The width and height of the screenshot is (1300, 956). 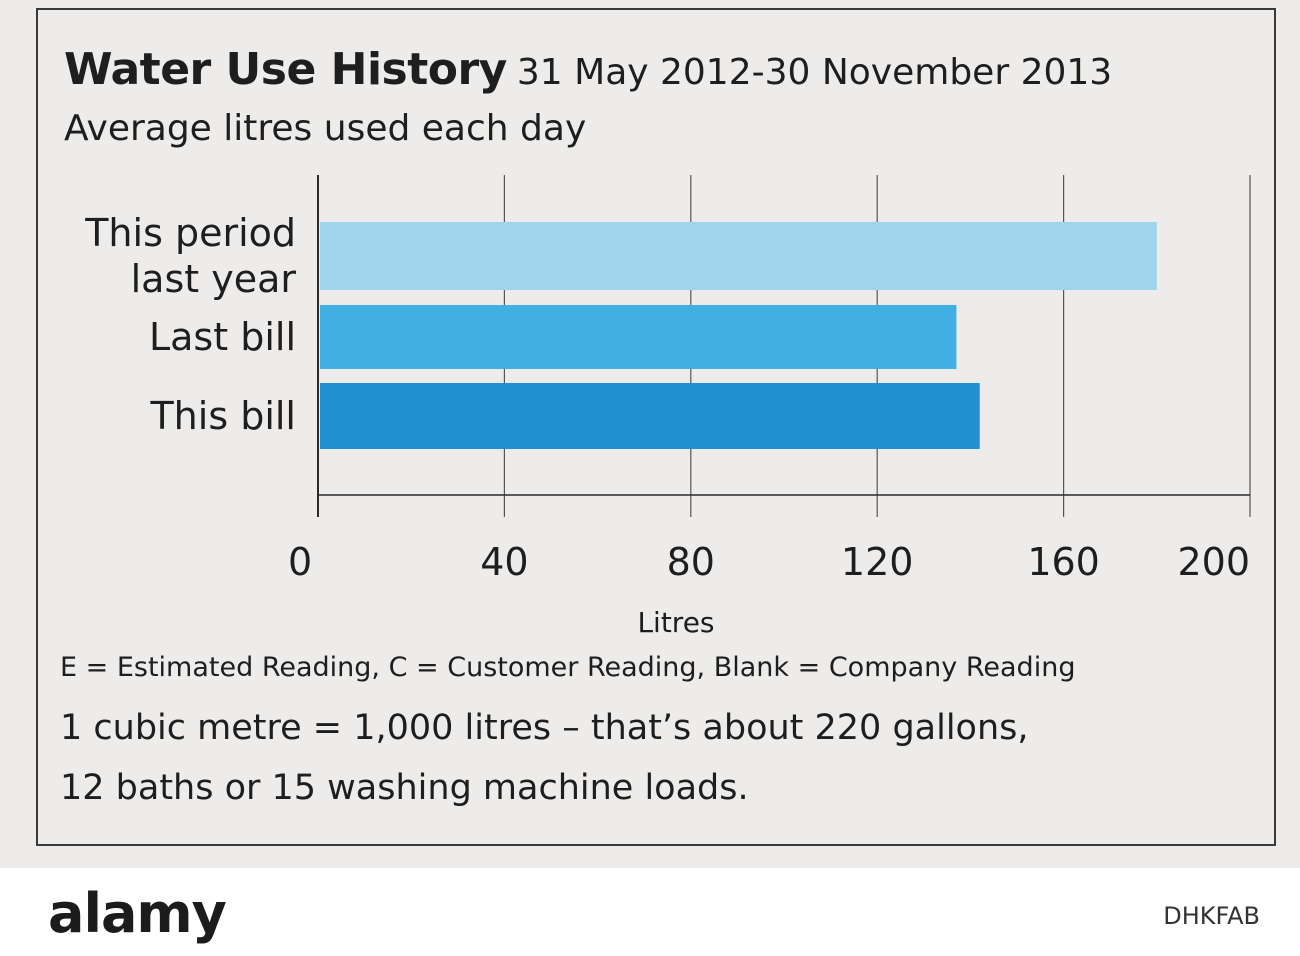 I want to click on tick-label-80: 80, so click(x=691, y=562).